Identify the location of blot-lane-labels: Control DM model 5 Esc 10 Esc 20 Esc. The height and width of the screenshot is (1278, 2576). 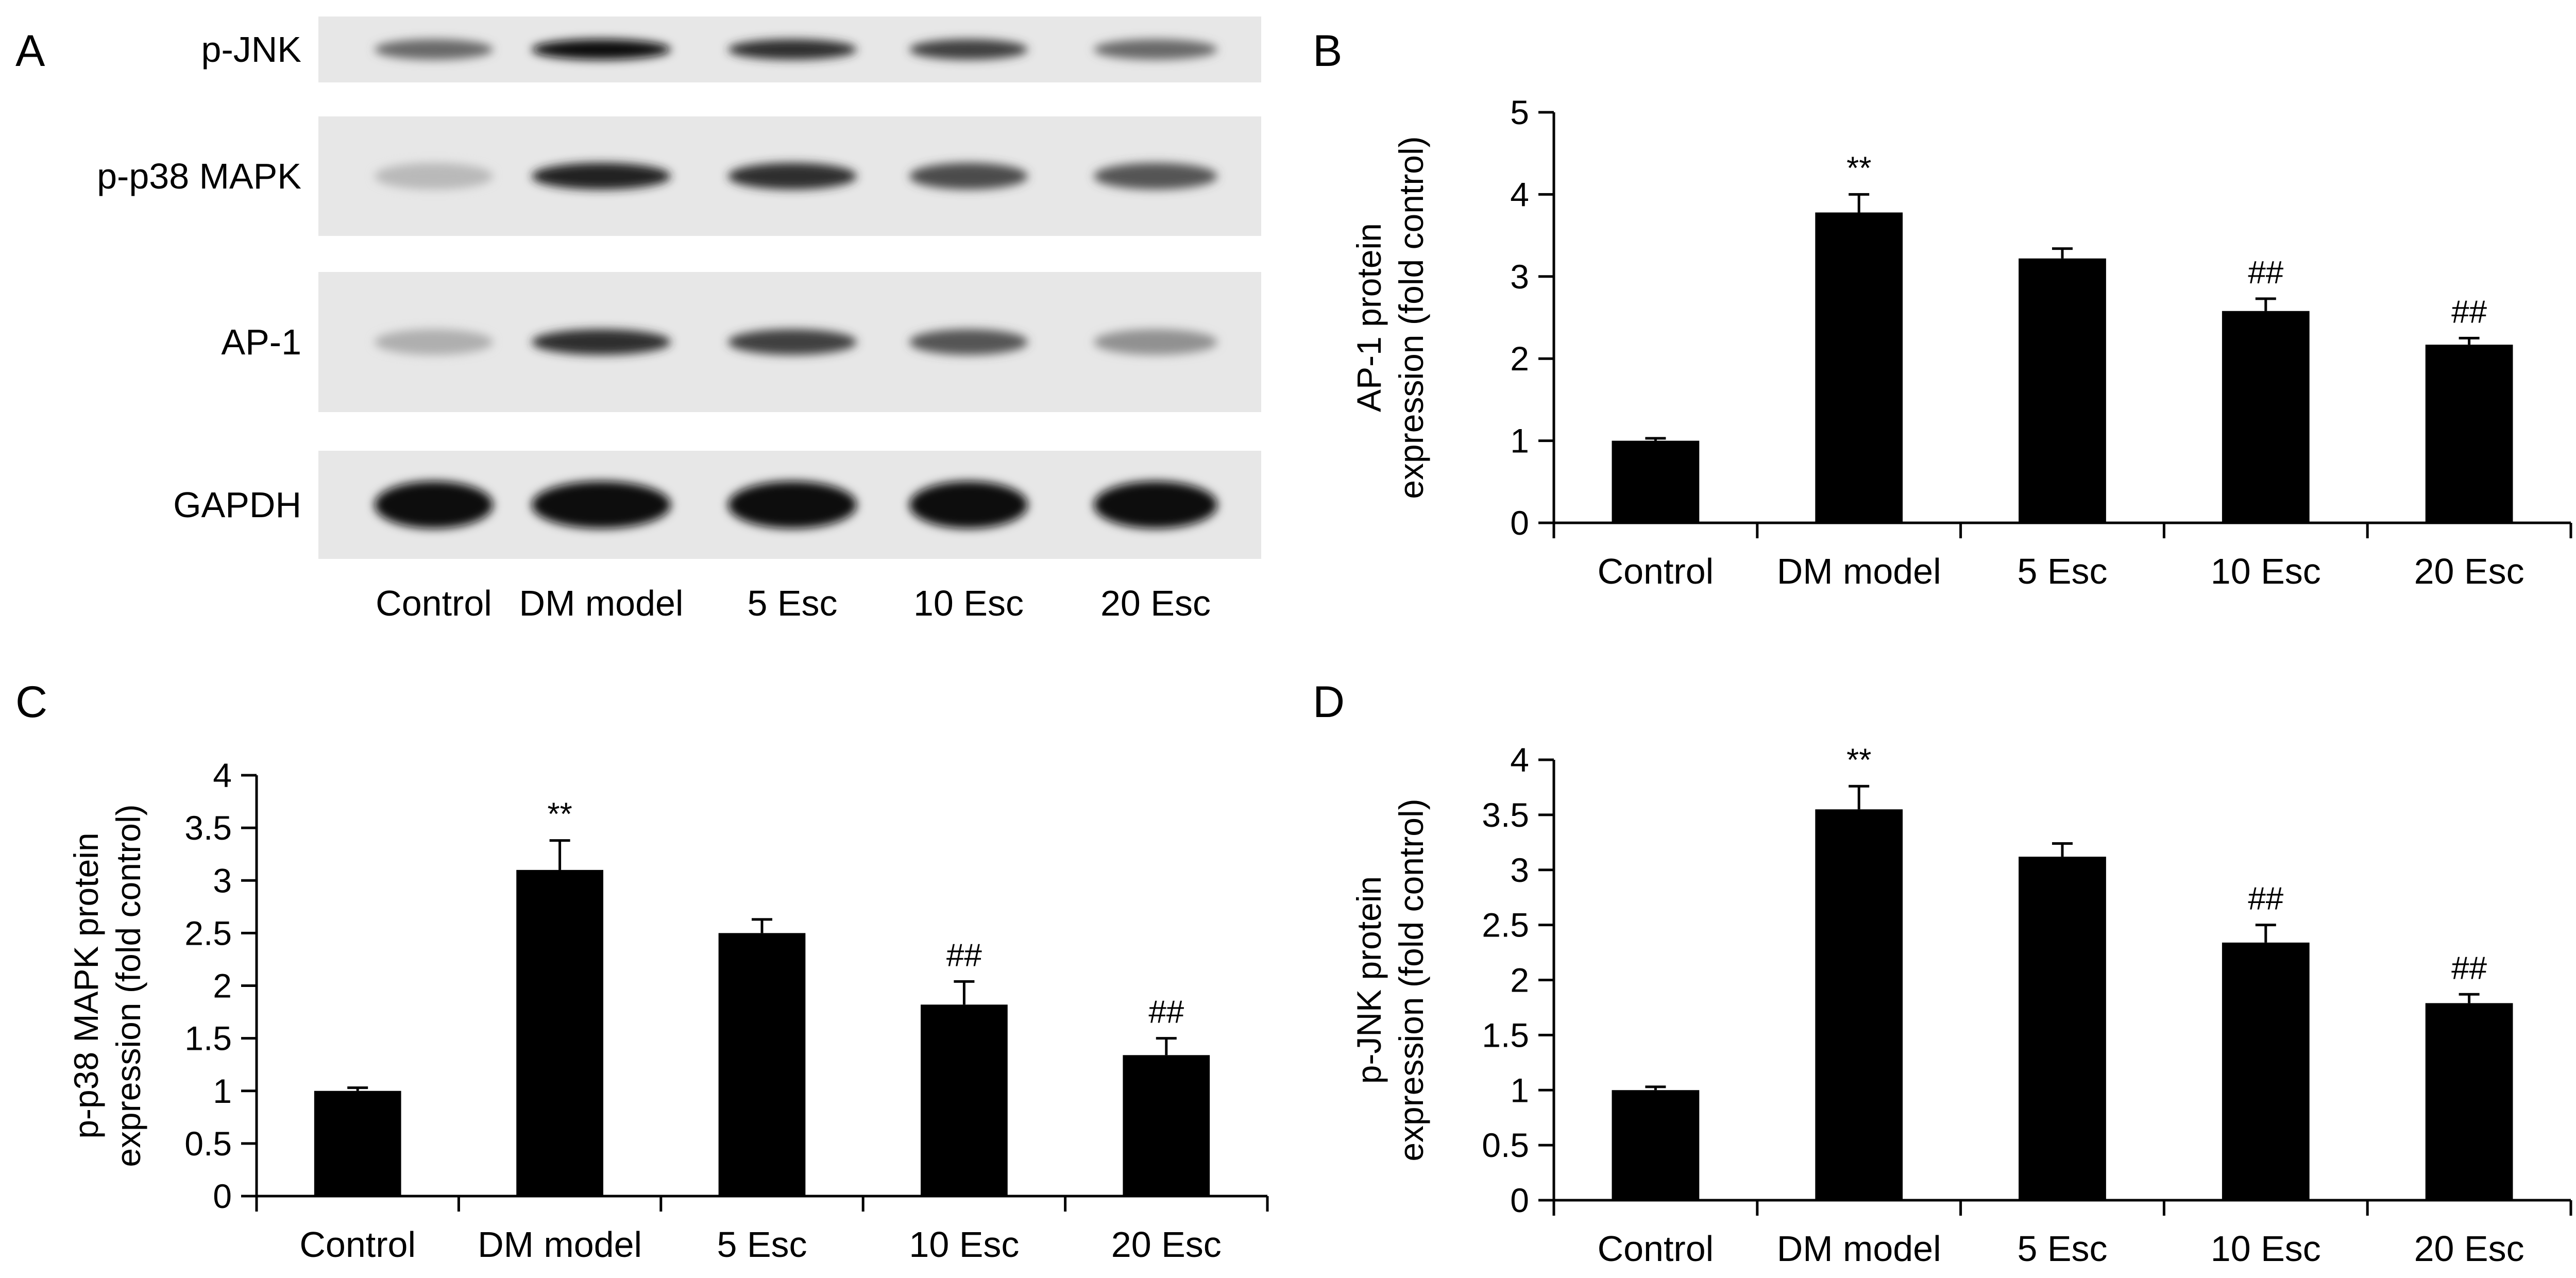
(793, 603).